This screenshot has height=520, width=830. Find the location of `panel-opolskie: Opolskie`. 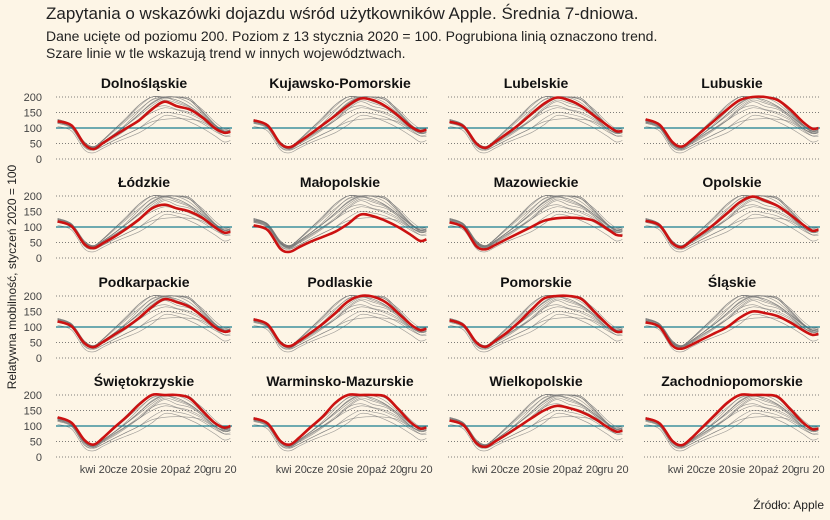

panel-opolskie: Opolskie is located at coordinates (732, 216).